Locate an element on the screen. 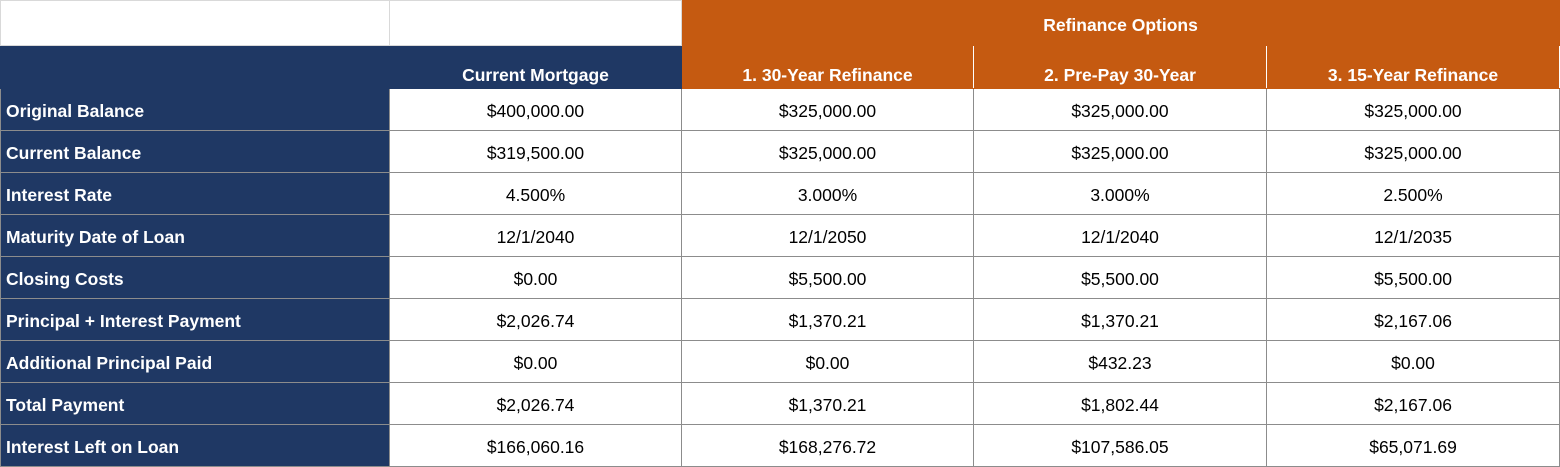 This screenshot has width=1560, height=467. row-label: Total Payment is located at coordinates (195, 403).